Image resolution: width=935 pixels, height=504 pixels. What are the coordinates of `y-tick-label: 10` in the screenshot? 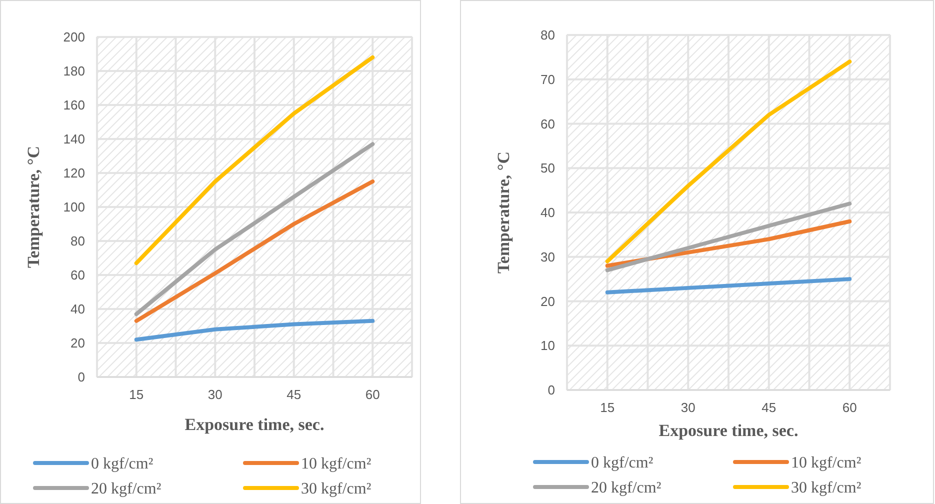 It's located at (547, 346).